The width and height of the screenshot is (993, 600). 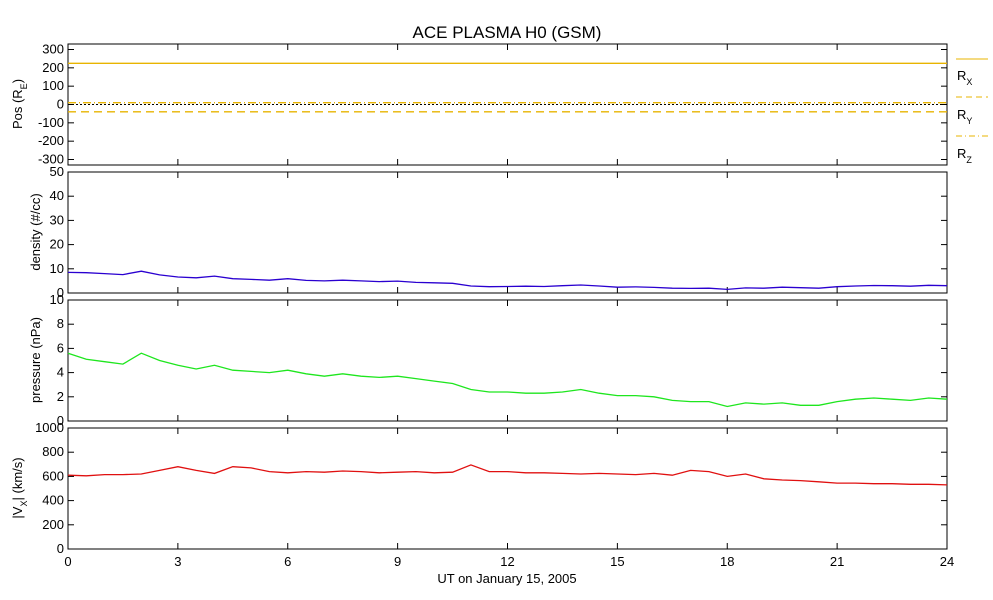 What do you see at coordinates (19, 104) in the screenshot?
I see `panel-position-ylabel: Pos (RE)` at bounding box center [19, 104].